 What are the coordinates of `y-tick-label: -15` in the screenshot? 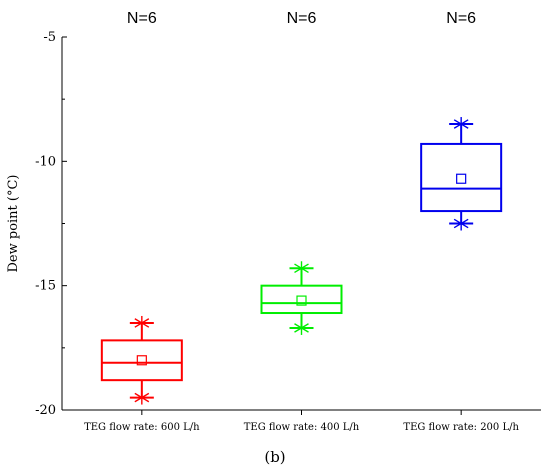 It's located at (45, 286).